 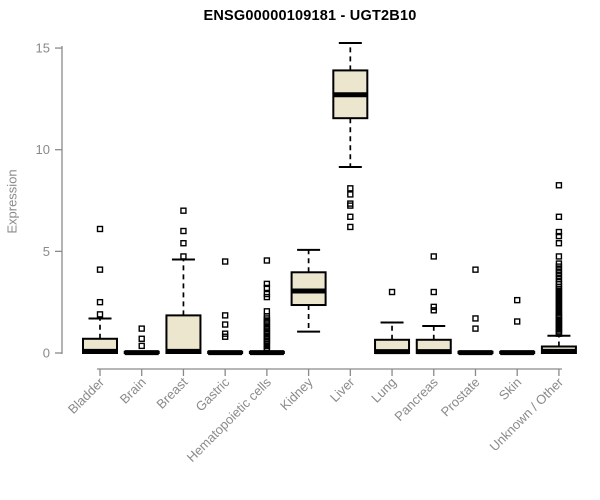 What do you see at coordinates (460, 397) in the screenshot?
I see `x-tick-label-prostate: Prostate` at bounding box center [460, 397].